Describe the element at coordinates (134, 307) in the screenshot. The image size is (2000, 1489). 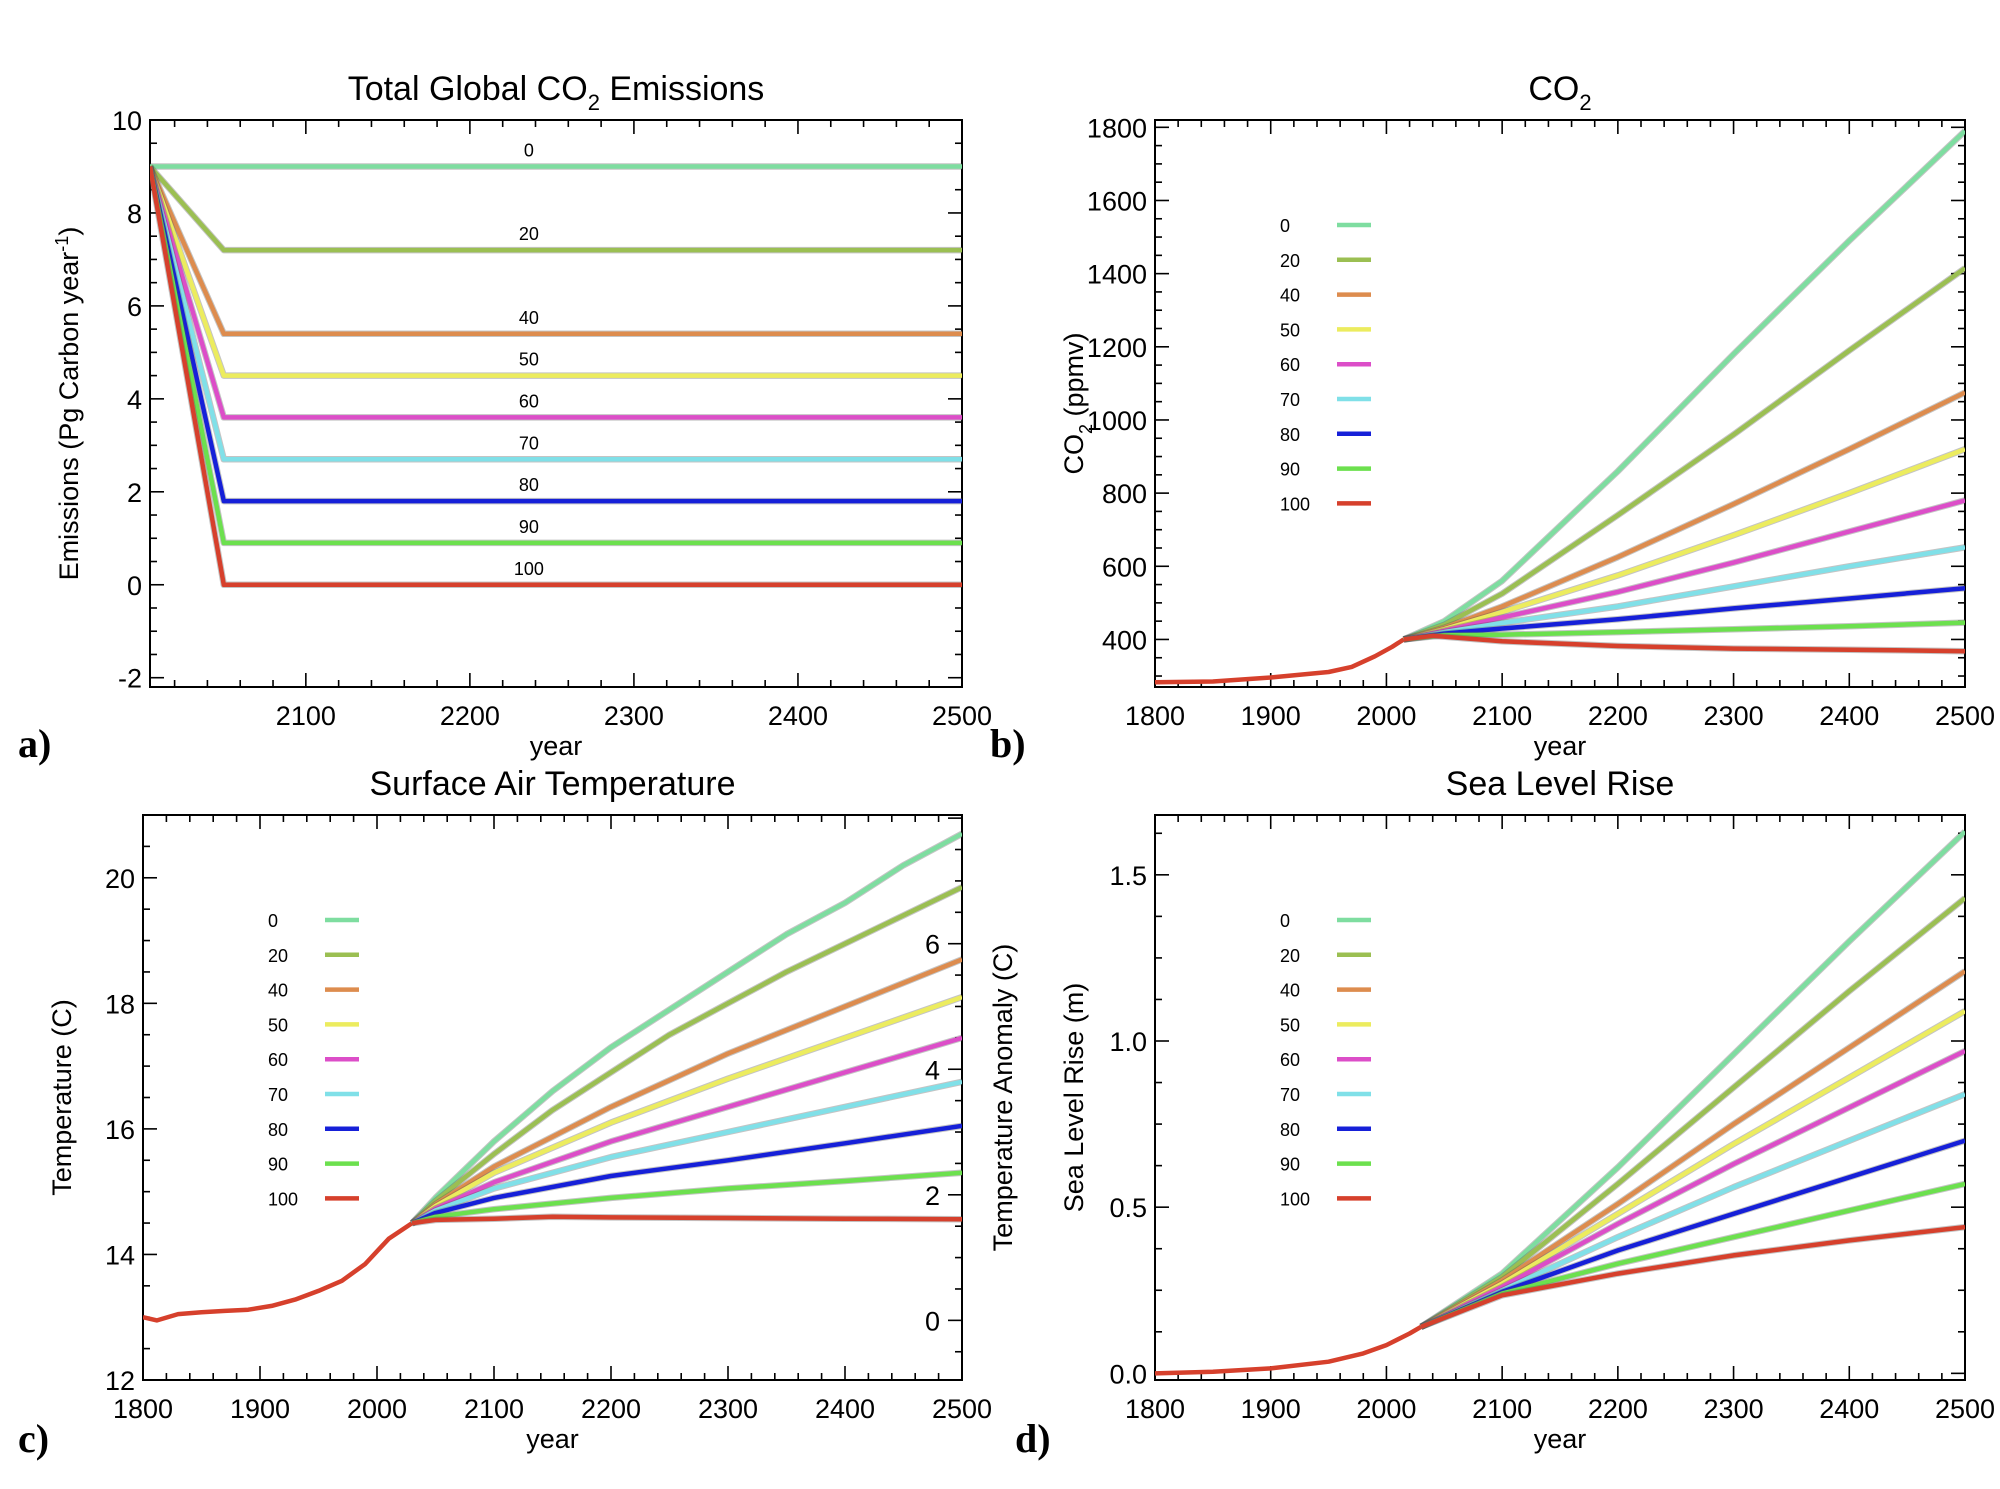
I see `y-tick-label: 6` at that location.